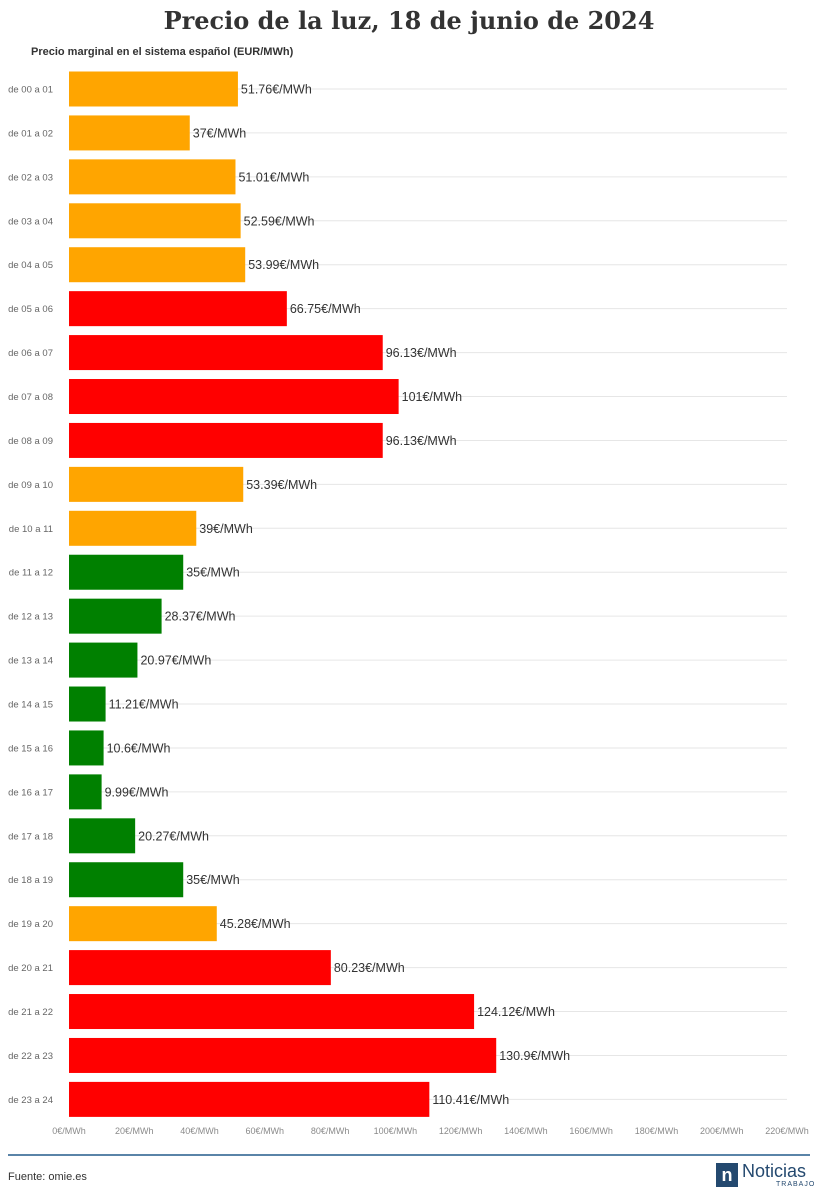 The width and height of the screenshot is (818, 1200). What do you see at coordinates (30, 90) in the screenshot?
I see `category-label: de 00 a 01` at bounding box center [30, 90].